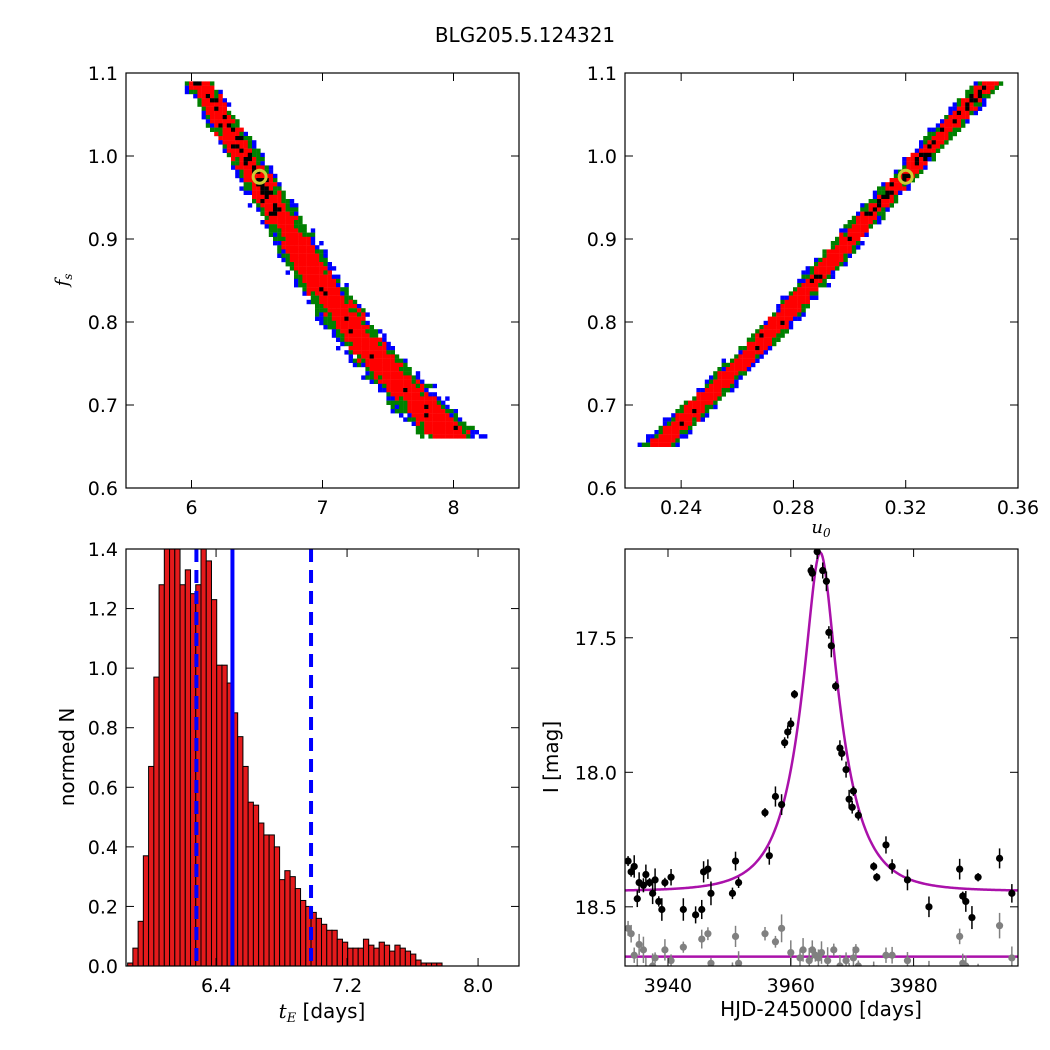 The image size is (1050, 1050). What do you see at coordinates (639, 944) in the screenshot?
I see `grey-data-point` at bounding box center [639, 944].